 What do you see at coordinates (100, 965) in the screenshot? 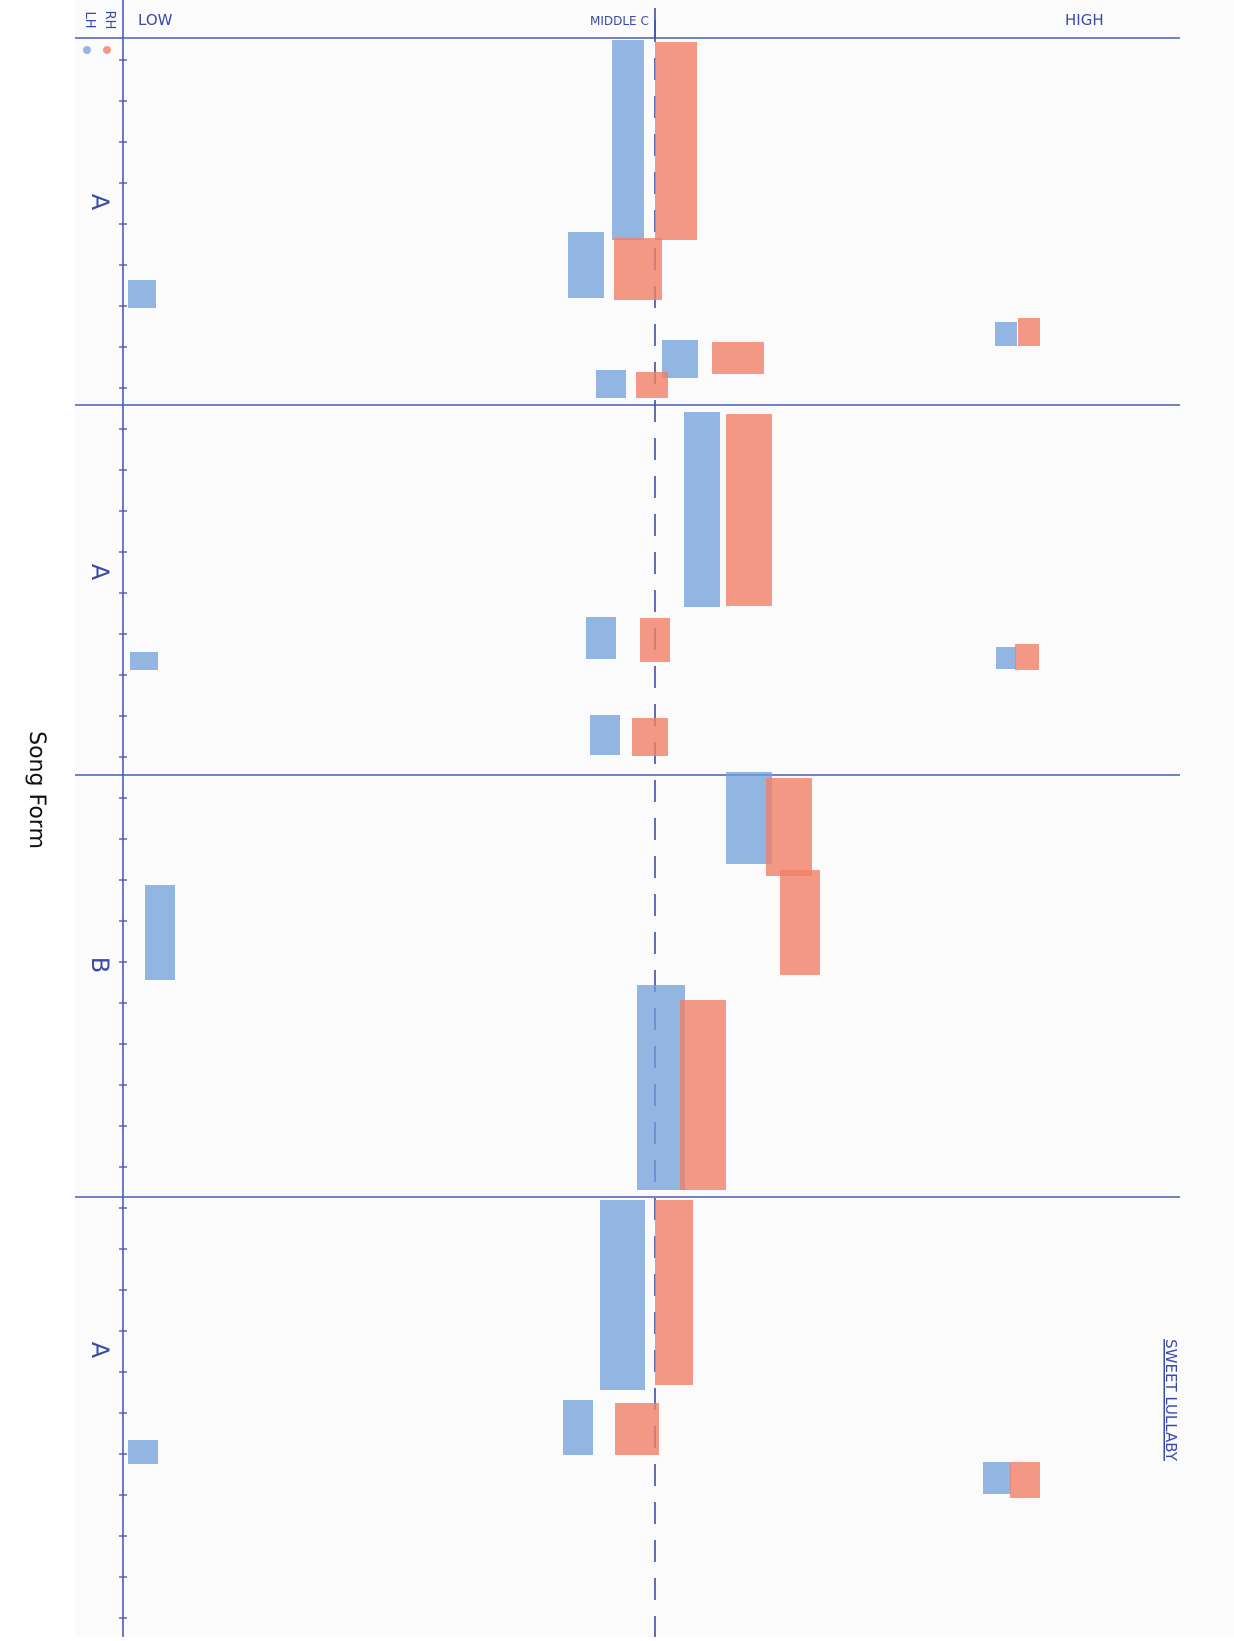
I see `section-label: B` at bounding box center [100, 965].